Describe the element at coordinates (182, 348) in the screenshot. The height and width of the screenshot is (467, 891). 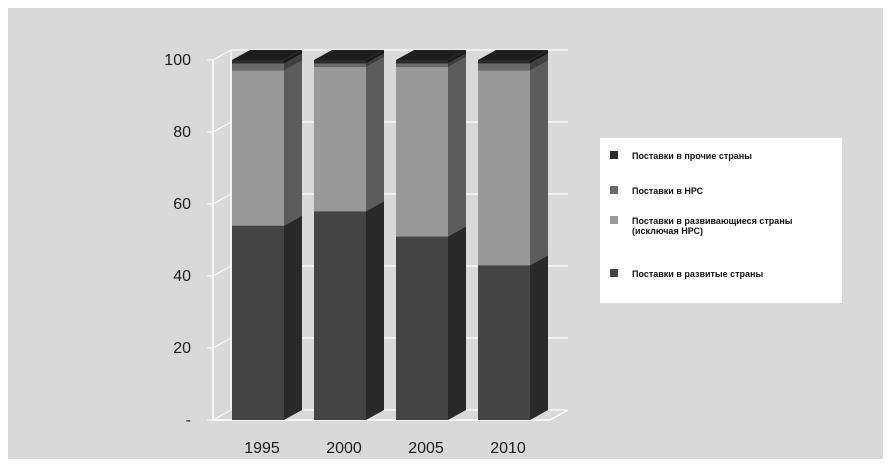
I see `y-tick-label: 20` at that location.